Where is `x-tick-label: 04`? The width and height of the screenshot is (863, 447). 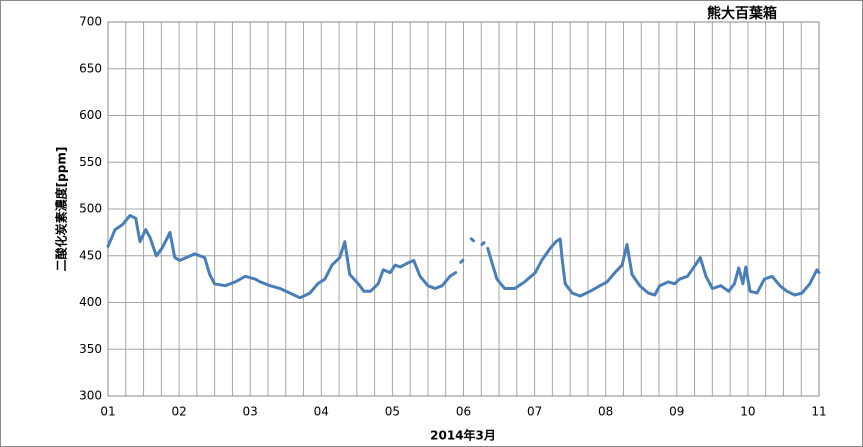
x-tick-label: 04 is located at coordinates (321, 412).